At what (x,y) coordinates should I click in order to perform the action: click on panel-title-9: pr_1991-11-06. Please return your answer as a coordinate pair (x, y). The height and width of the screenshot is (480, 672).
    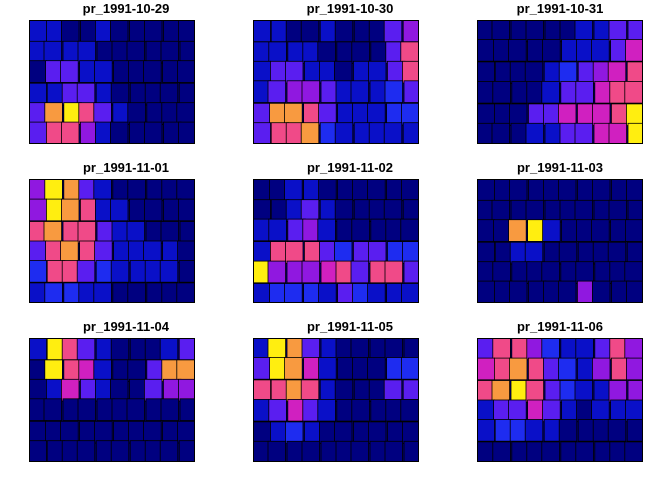
    Looking at the image, I should click on (559, 326).